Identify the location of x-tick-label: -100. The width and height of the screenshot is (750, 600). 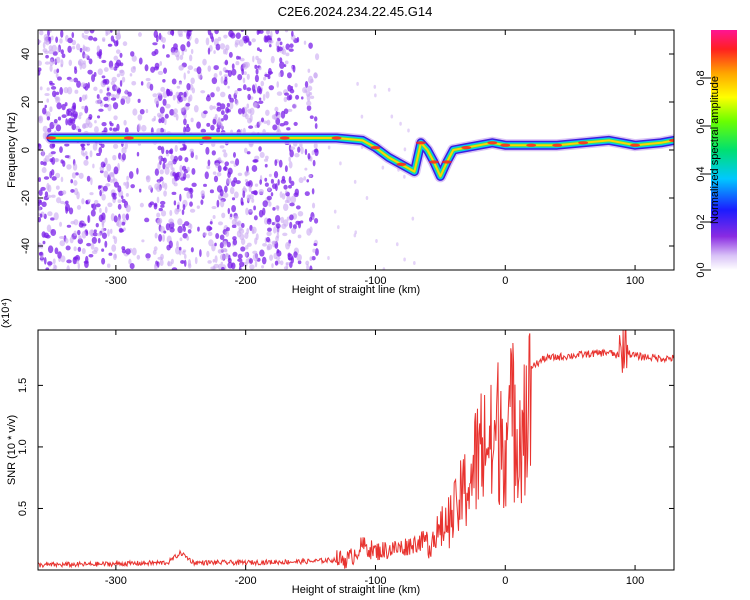
(375, 281).